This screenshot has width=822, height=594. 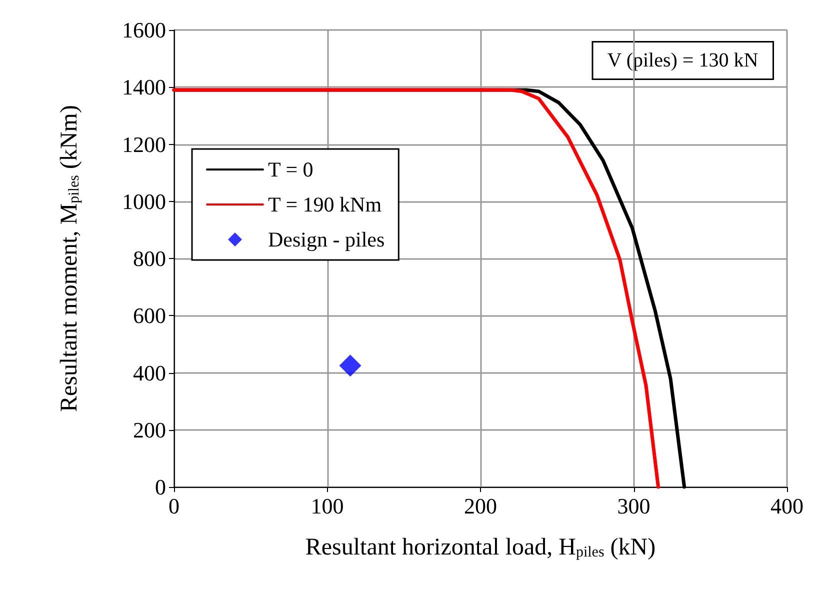 What do you see at coordinates (291, 170) in the screenshot?
I see `legend-label: T = 0` at bounding box center [291, 170].